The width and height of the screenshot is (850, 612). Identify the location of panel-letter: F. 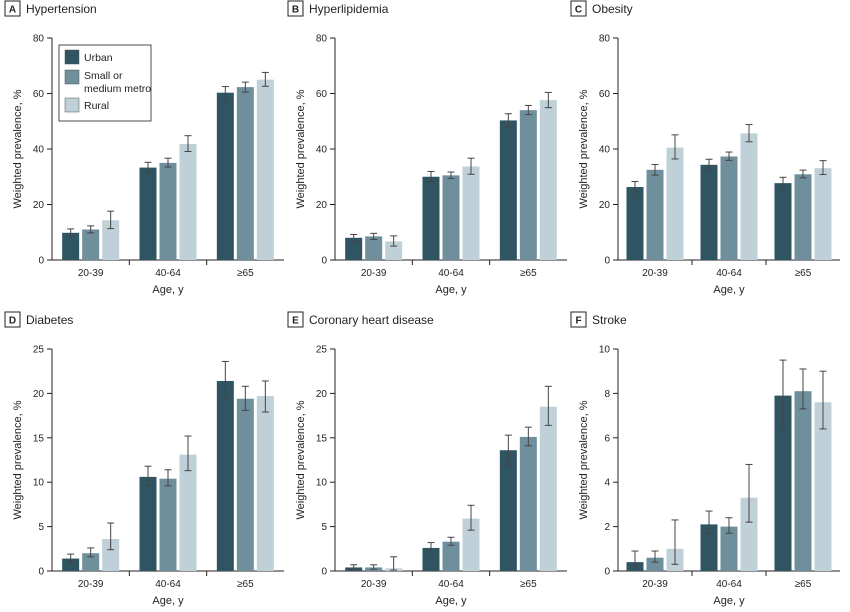
(578, 321).